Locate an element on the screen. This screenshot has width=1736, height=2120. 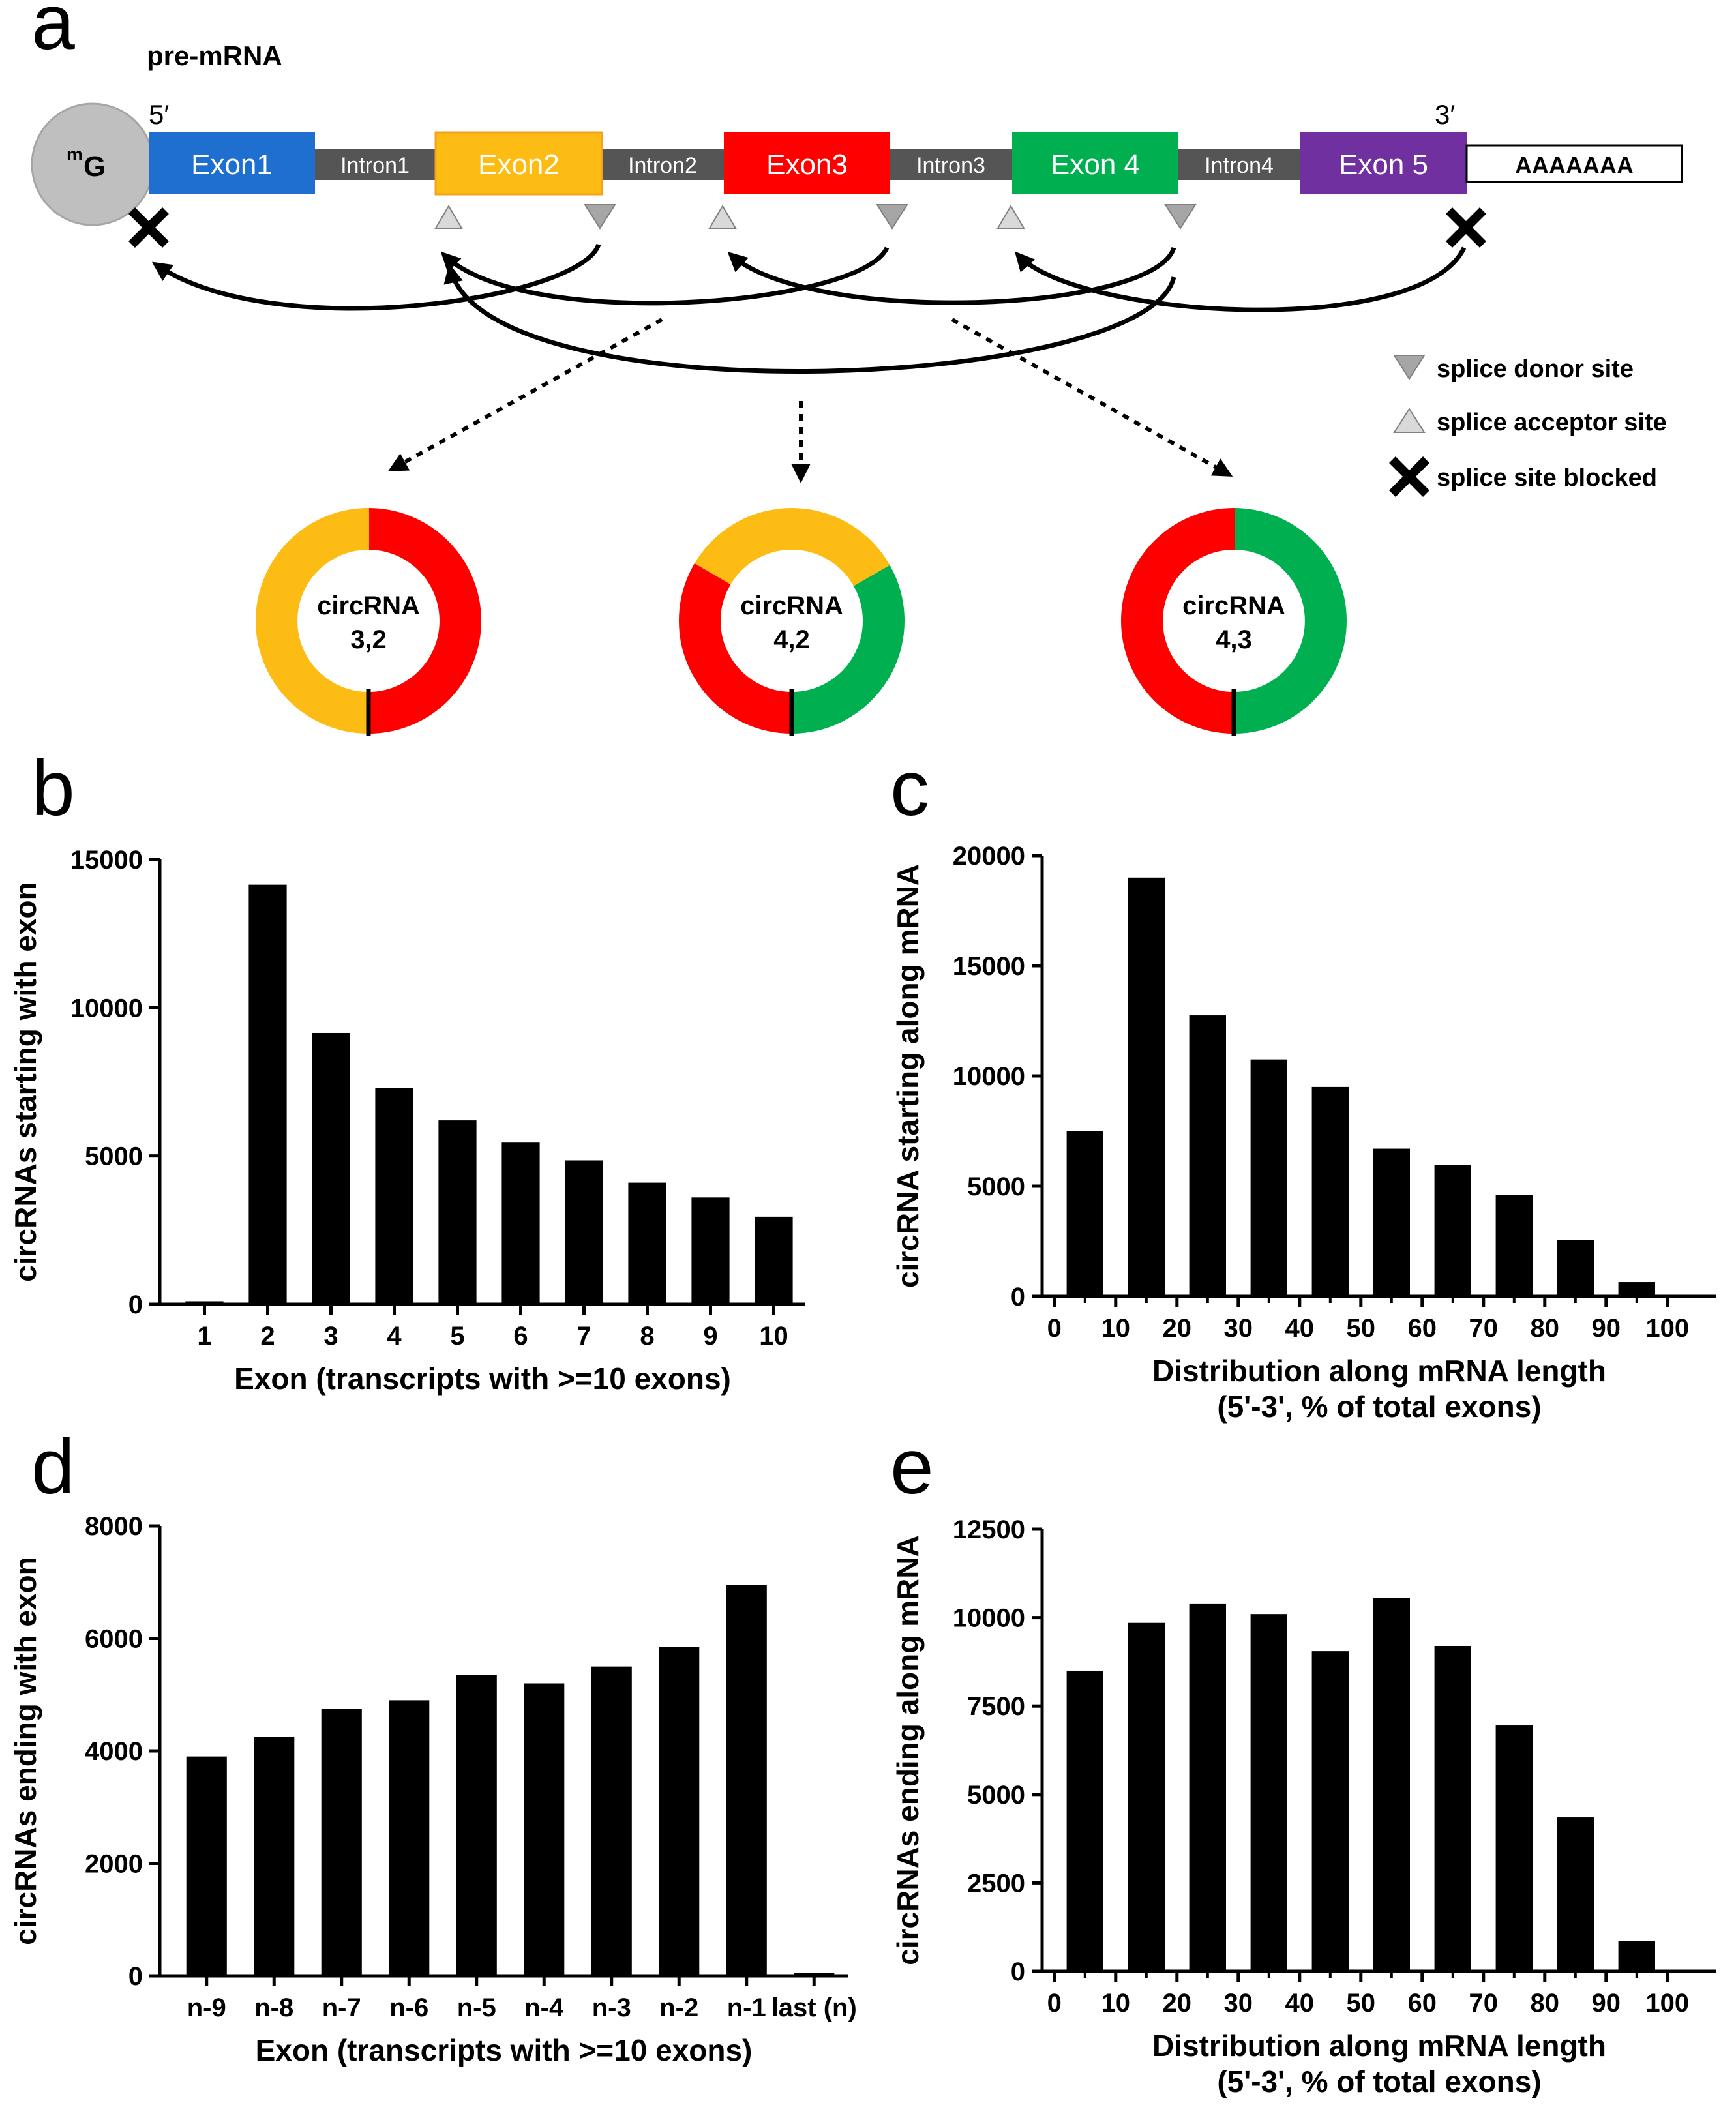
x-tick-label: 6 is located at coordinates (520, 1336).